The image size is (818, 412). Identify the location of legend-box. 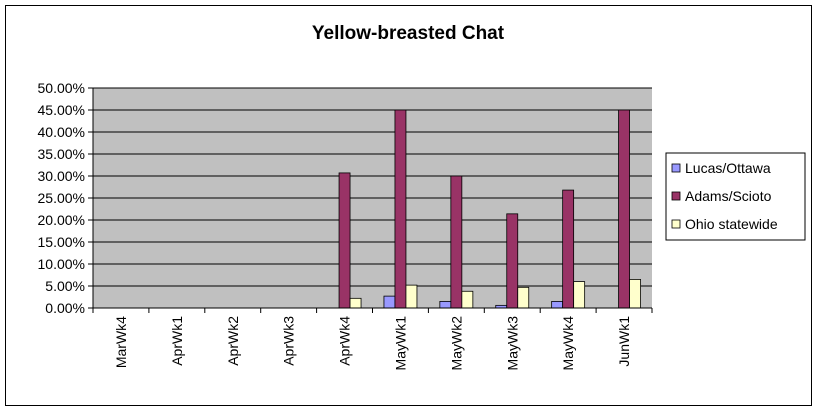
(735, 196).